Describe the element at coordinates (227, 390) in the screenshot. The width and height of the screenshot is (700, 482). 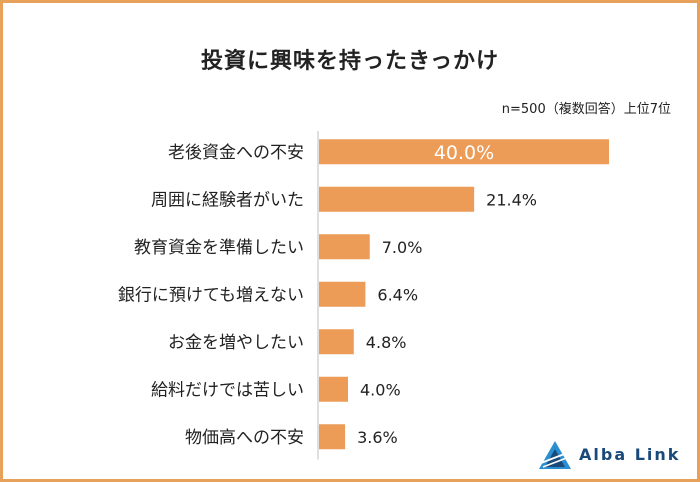
I see `category-label: 給料だけでは苦しい` at that location.